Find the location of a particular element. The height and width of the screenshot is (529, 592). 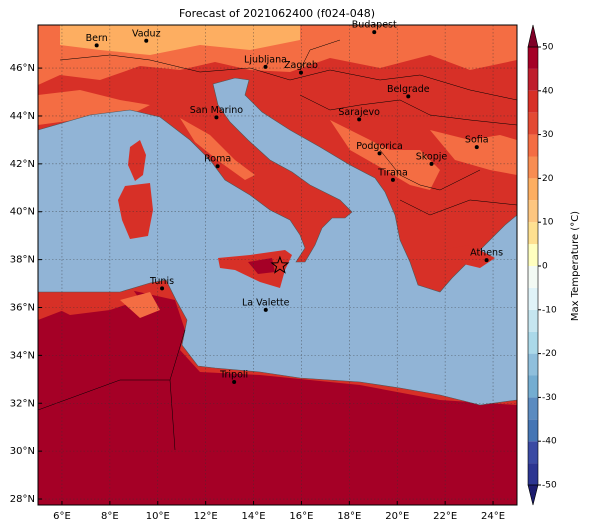

city-label: Tunis is located at coordinates (161, 281).